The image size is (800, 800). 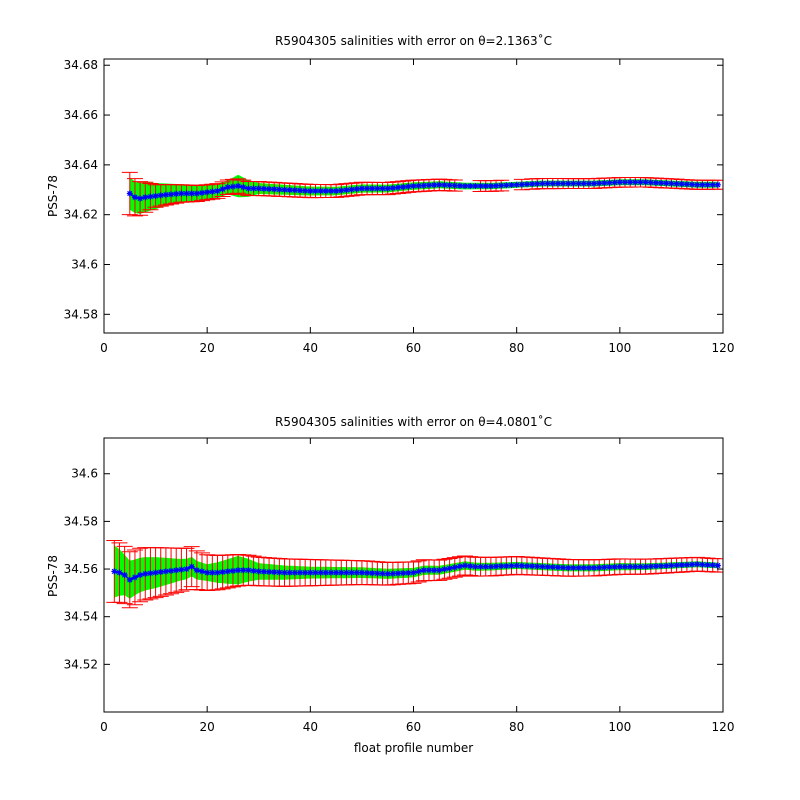 I want to click on bottom-chart-y-tick-label: 34.54, so click(x=81, y=617).